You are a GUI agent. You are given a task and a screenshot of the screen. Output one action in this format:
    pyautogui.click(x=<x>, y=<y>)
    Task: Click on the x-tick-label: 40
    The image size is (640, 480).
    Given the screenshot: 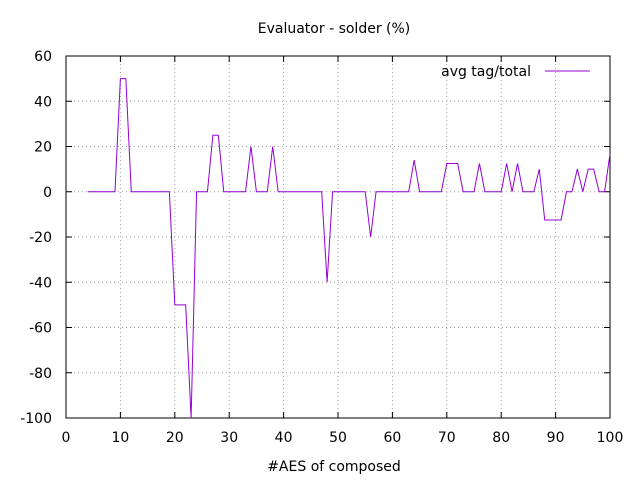 What is the action you would take?
    pyautogui.click(x=284, y=438)
    